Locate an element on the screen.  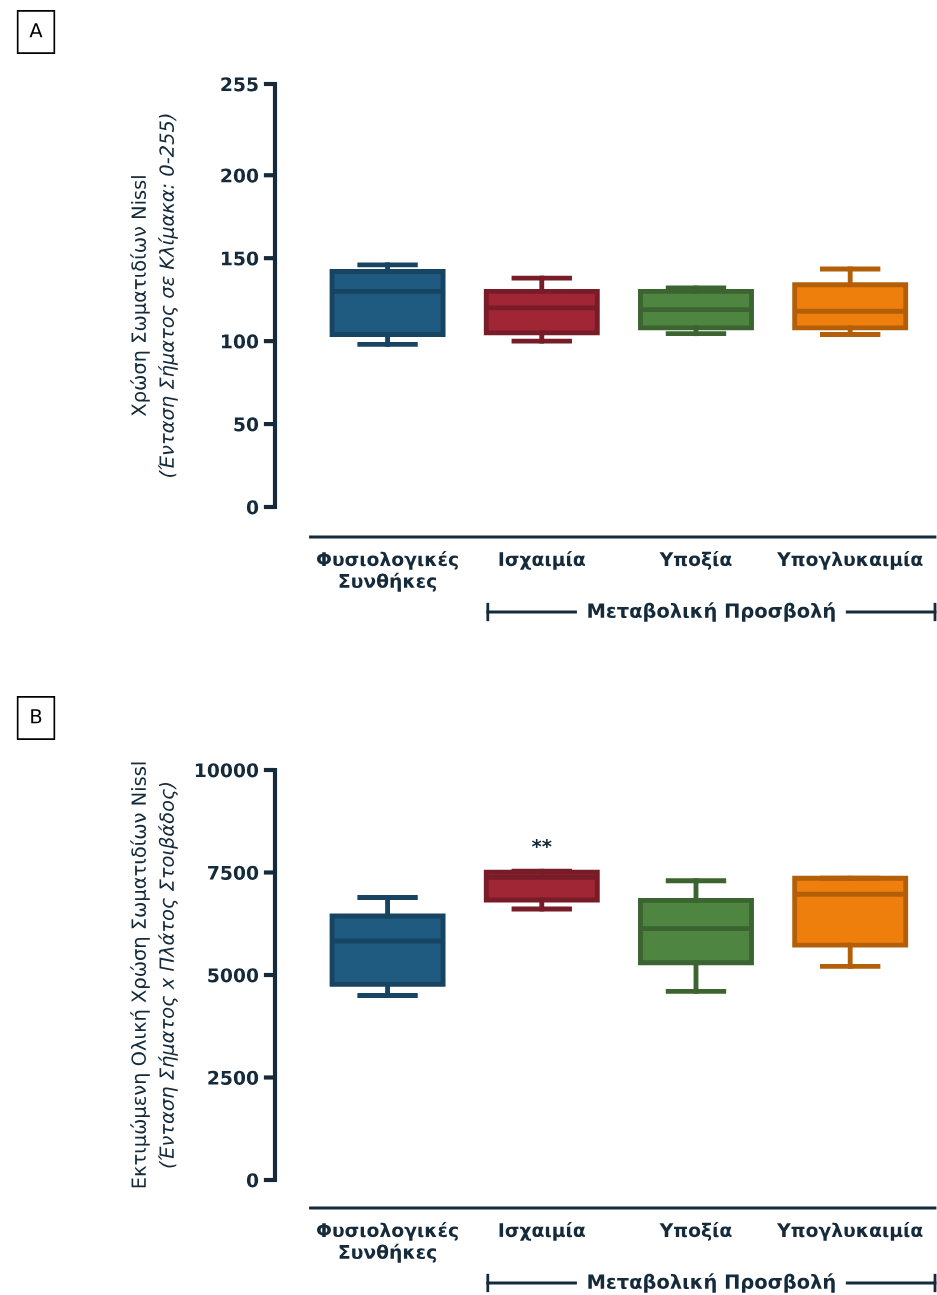
y-tick-label: 5000 is located at coordinates (233, 975).